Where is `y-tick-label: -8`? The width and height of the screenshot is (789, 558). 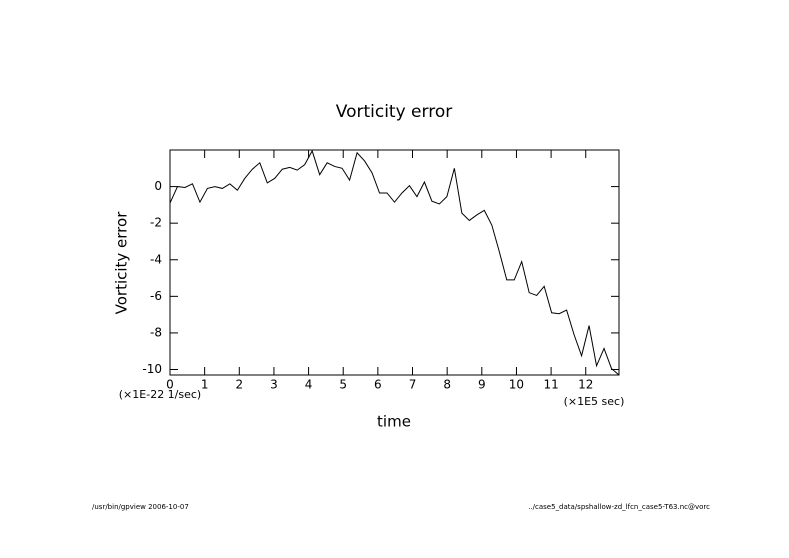 y-tick-label: -8 is located at coordinates (156, 332).